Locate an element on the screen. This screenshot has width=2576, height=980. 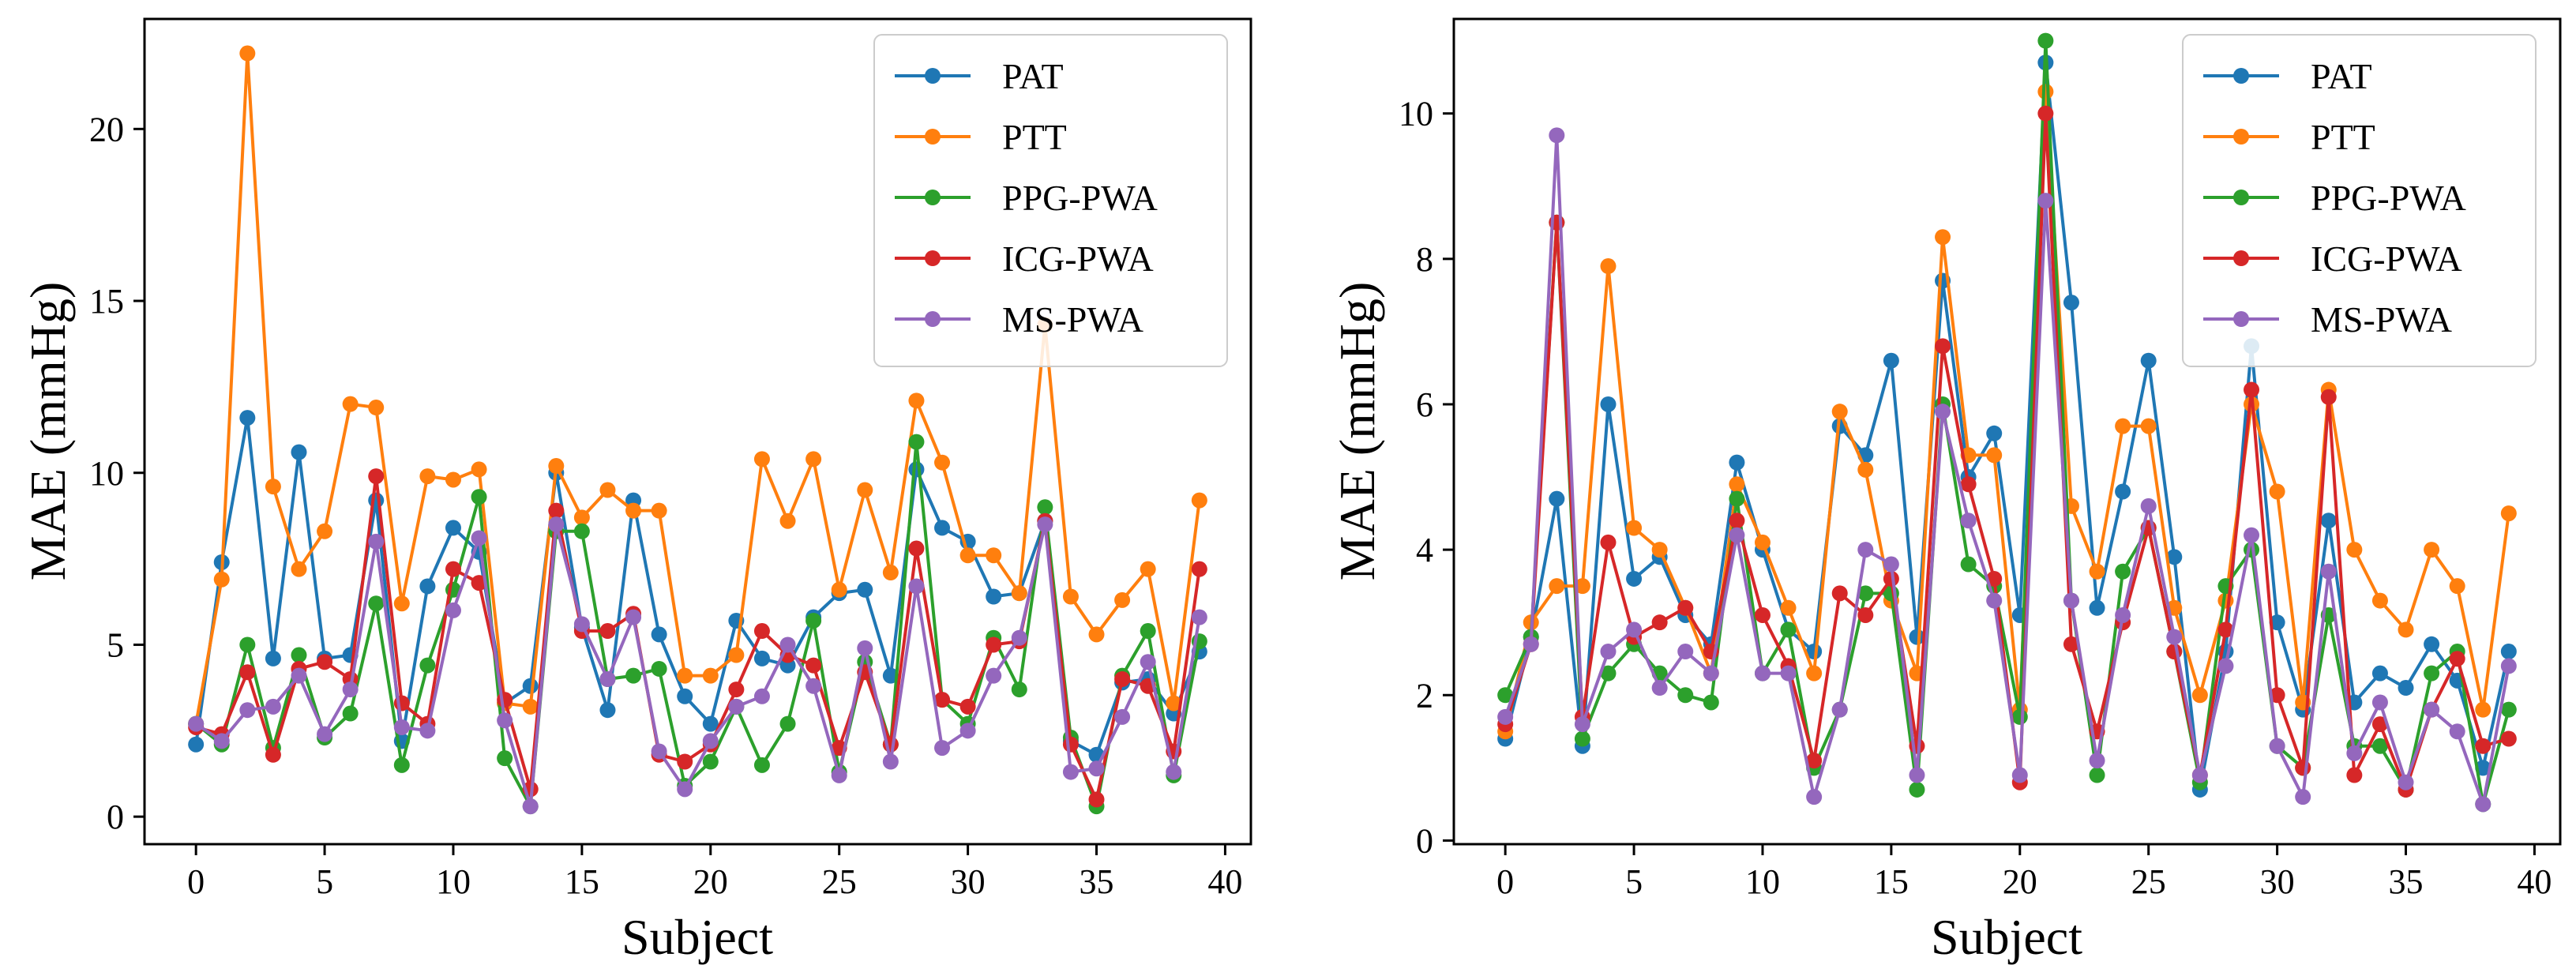
left-x-tick-label: 25 is located at coordinates (839, 882).